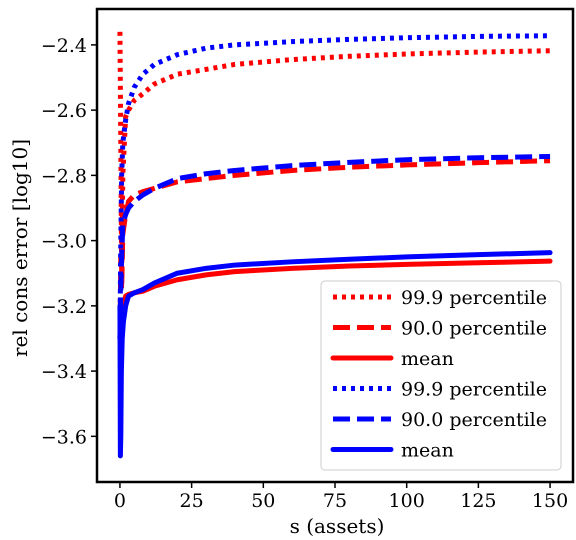  What do you see at coordinates (407, 501) in the screenshot?
I see `x-tick-label: 100` at bounding box center [407, 501].